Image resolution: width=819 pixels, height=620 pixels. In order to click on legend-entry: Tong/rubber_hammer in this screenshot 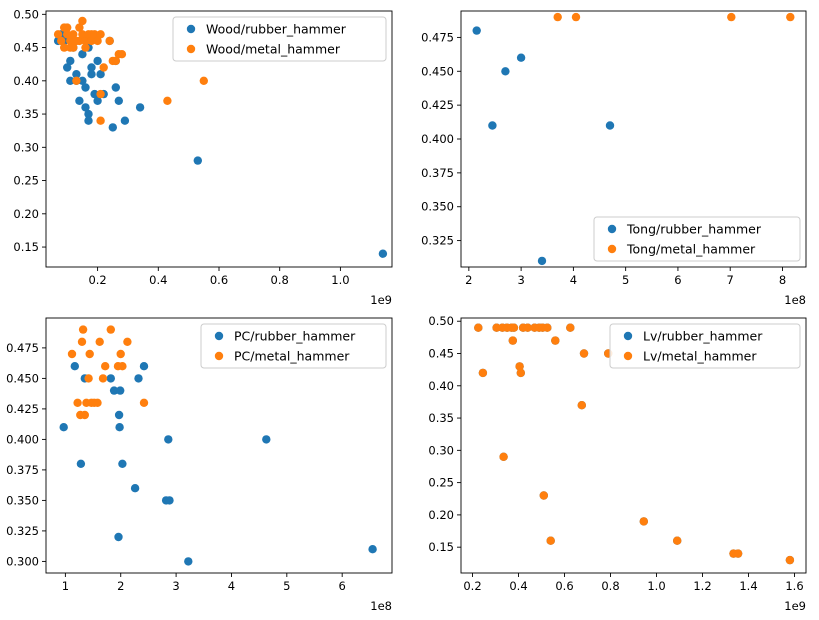, I will do `click(694, 229)`.